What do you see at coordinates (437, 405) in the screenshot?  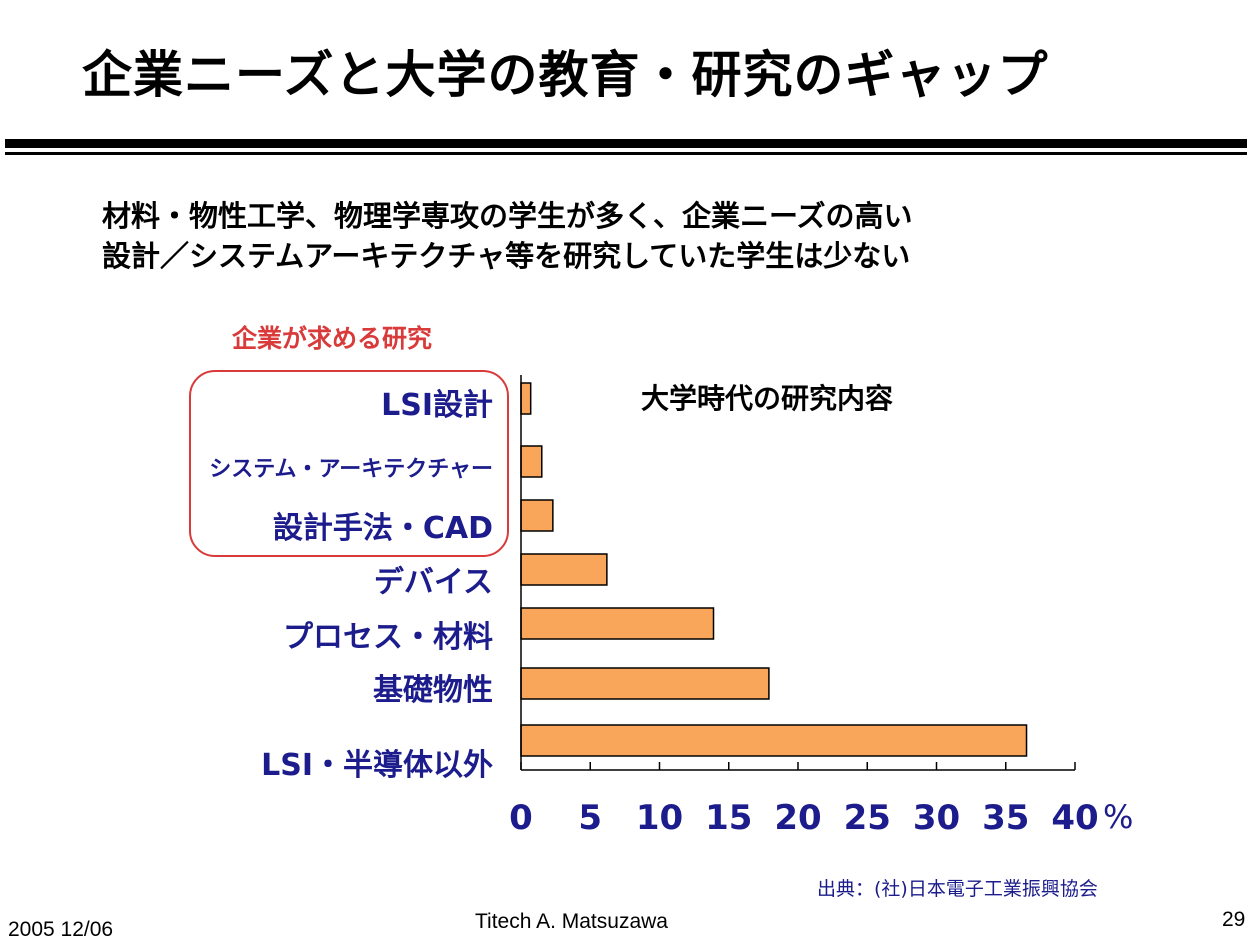 I see `category-label-lsi-design: LSI設計` at bounding box center [437, 405].